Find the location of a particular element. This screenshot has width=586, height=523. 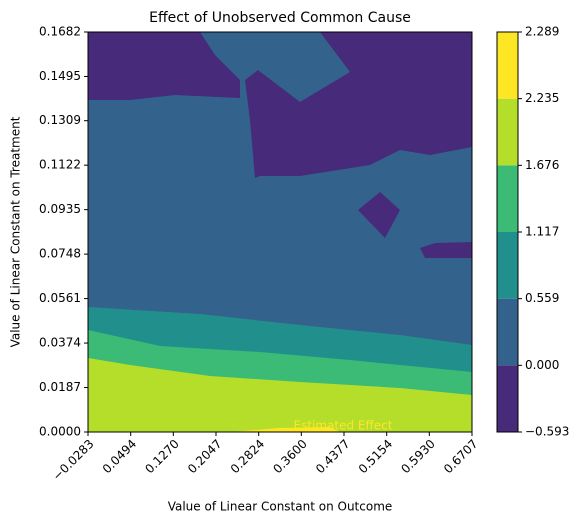

y-tick-label: 0.0187 is located at coordinates (60, 387).